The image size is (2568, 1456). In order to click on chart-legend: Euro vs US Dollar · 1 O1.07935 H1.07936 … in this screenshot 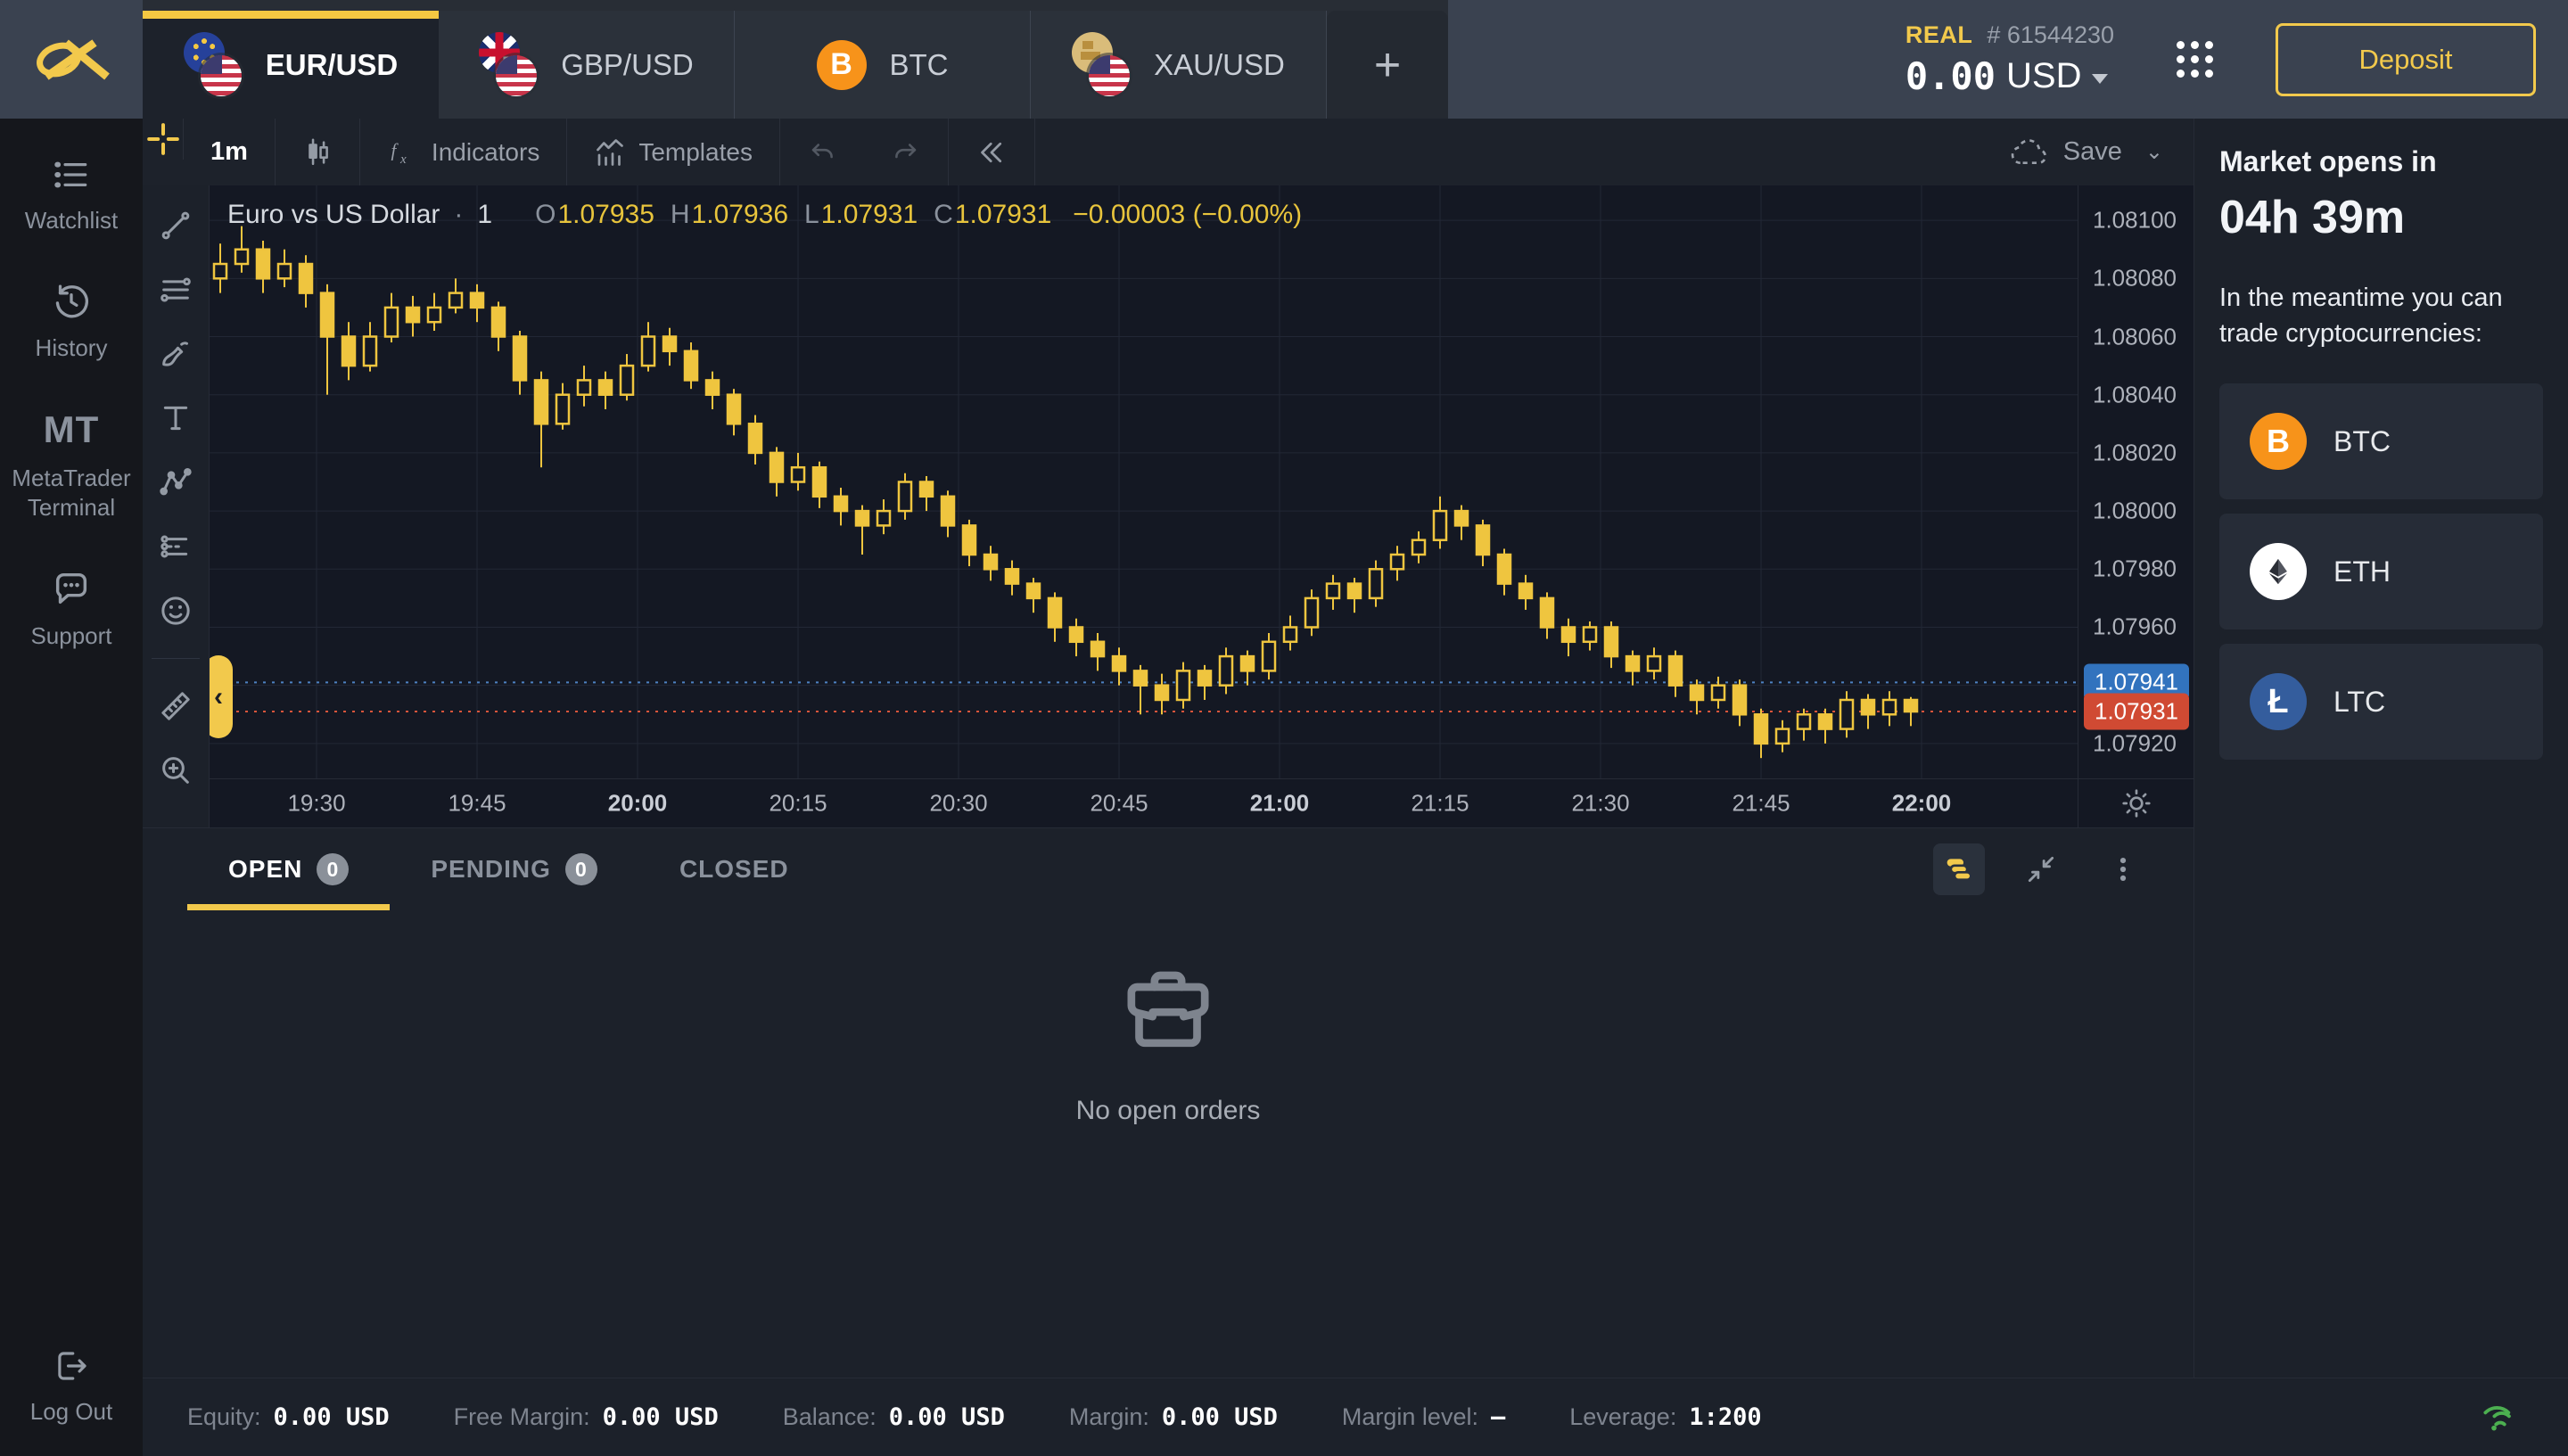, I will do `click(765, 214)`.